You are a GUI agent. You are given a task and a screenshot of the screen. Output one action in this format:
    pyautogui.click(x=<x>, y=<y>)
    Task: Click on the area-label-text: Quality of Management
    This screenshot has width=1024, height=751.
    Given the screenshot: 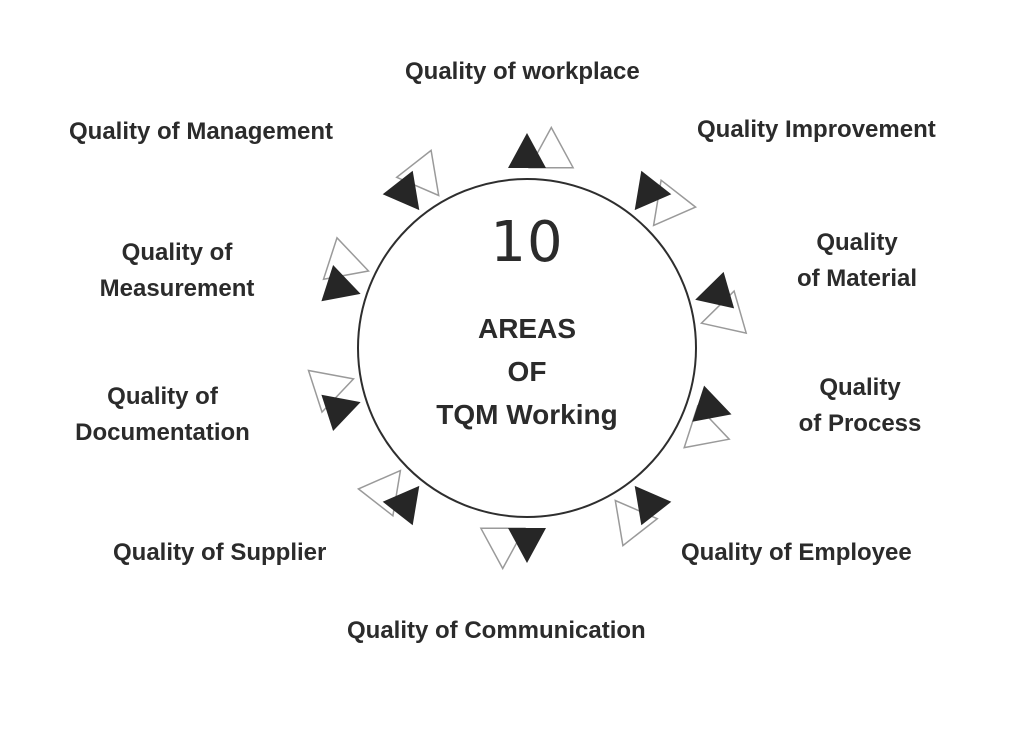 What is the action you would take?
    pyautogui.click(x=201, y=131)
    